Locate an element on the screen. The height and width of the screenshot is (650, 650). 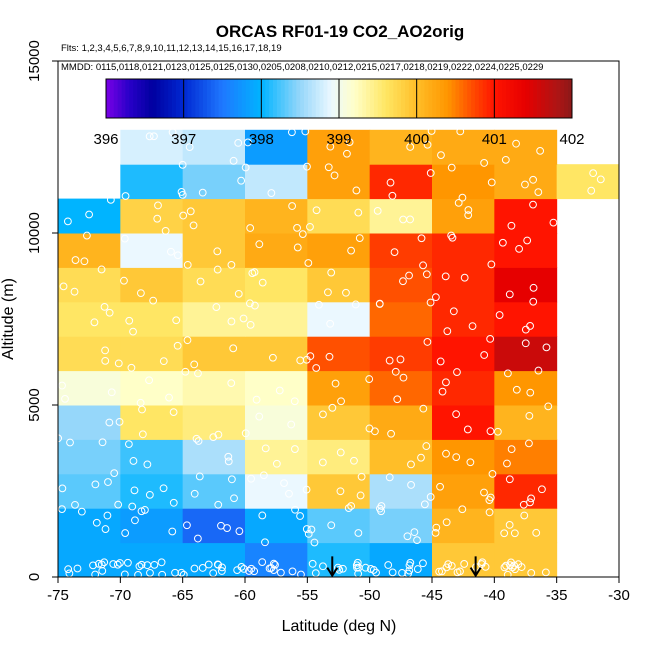
colorbar-tick-label: 400 is located at coordinates (416, 139).